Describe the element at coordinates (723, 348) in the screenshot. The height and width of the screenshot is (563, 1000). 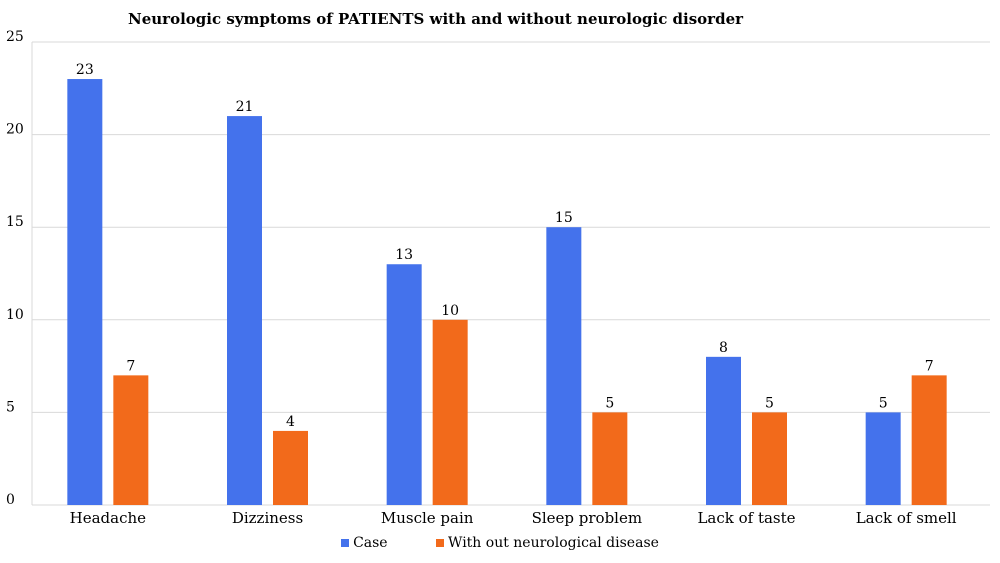
I see `data-label: 8` at that location.